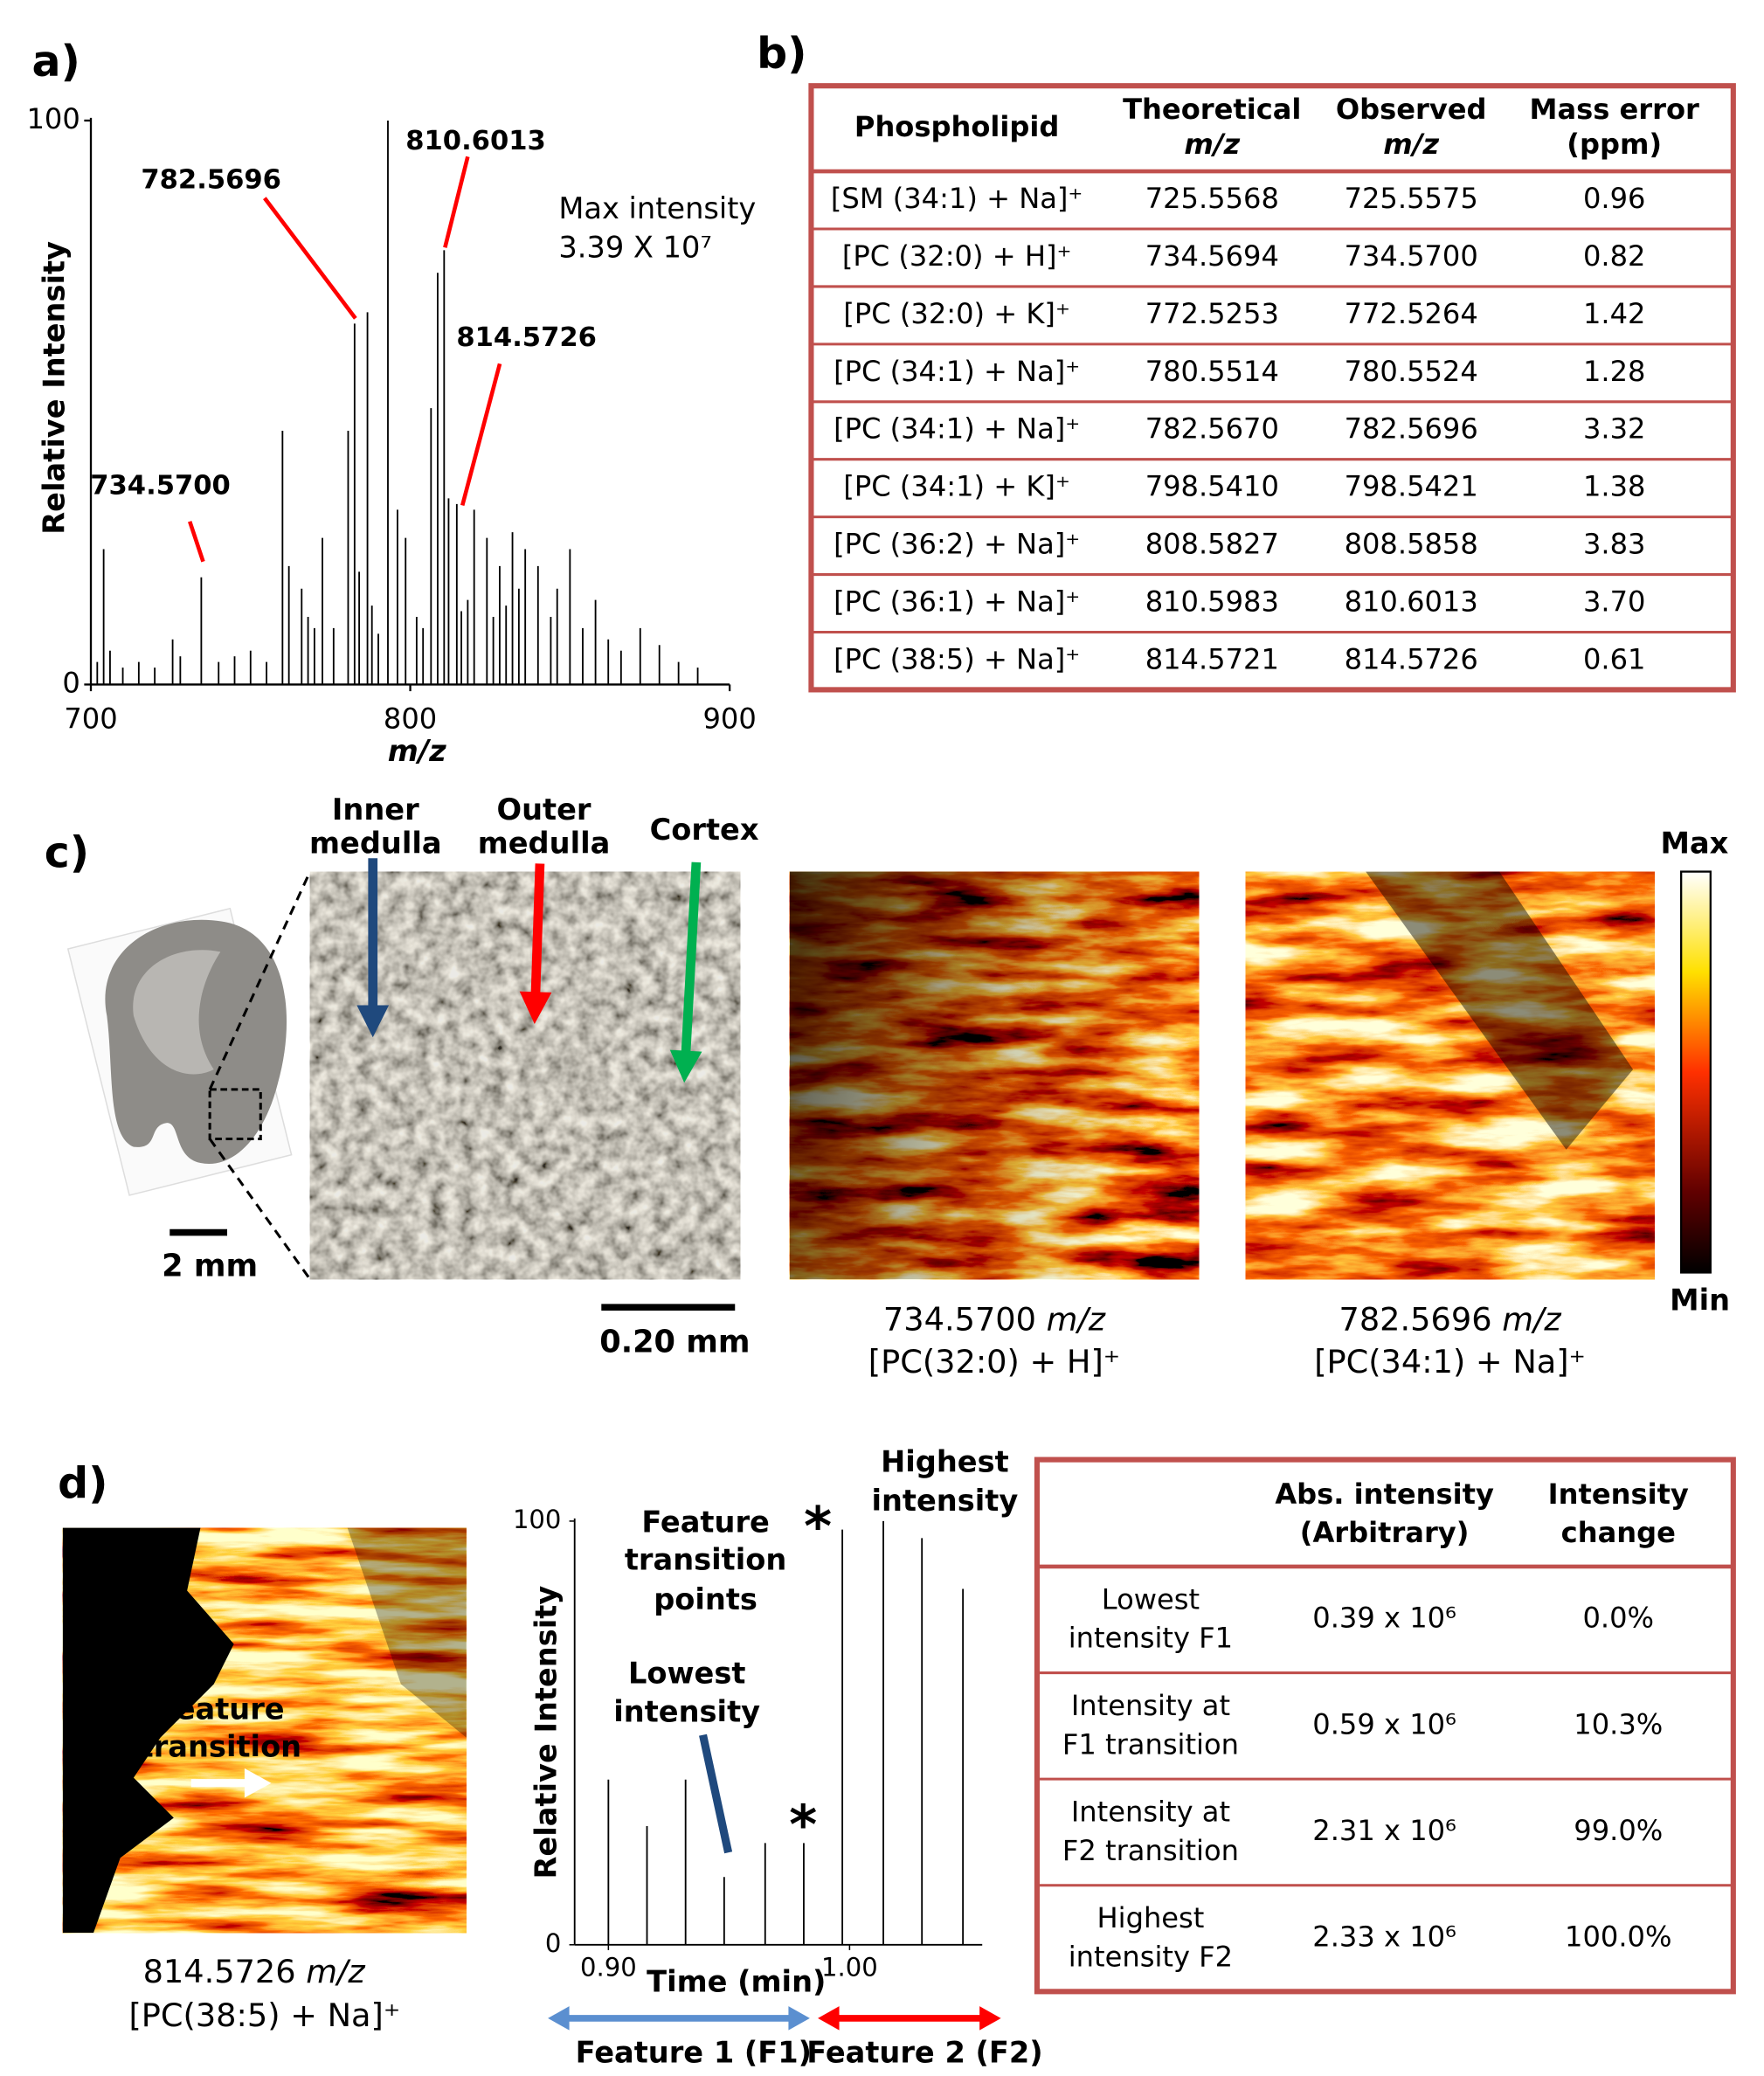 The image size is (1764, 2076). What do you see at coordinates (417, 751) in the screenshot?
I see `x-axis-title: m/z` at bounding box center [417, 751].